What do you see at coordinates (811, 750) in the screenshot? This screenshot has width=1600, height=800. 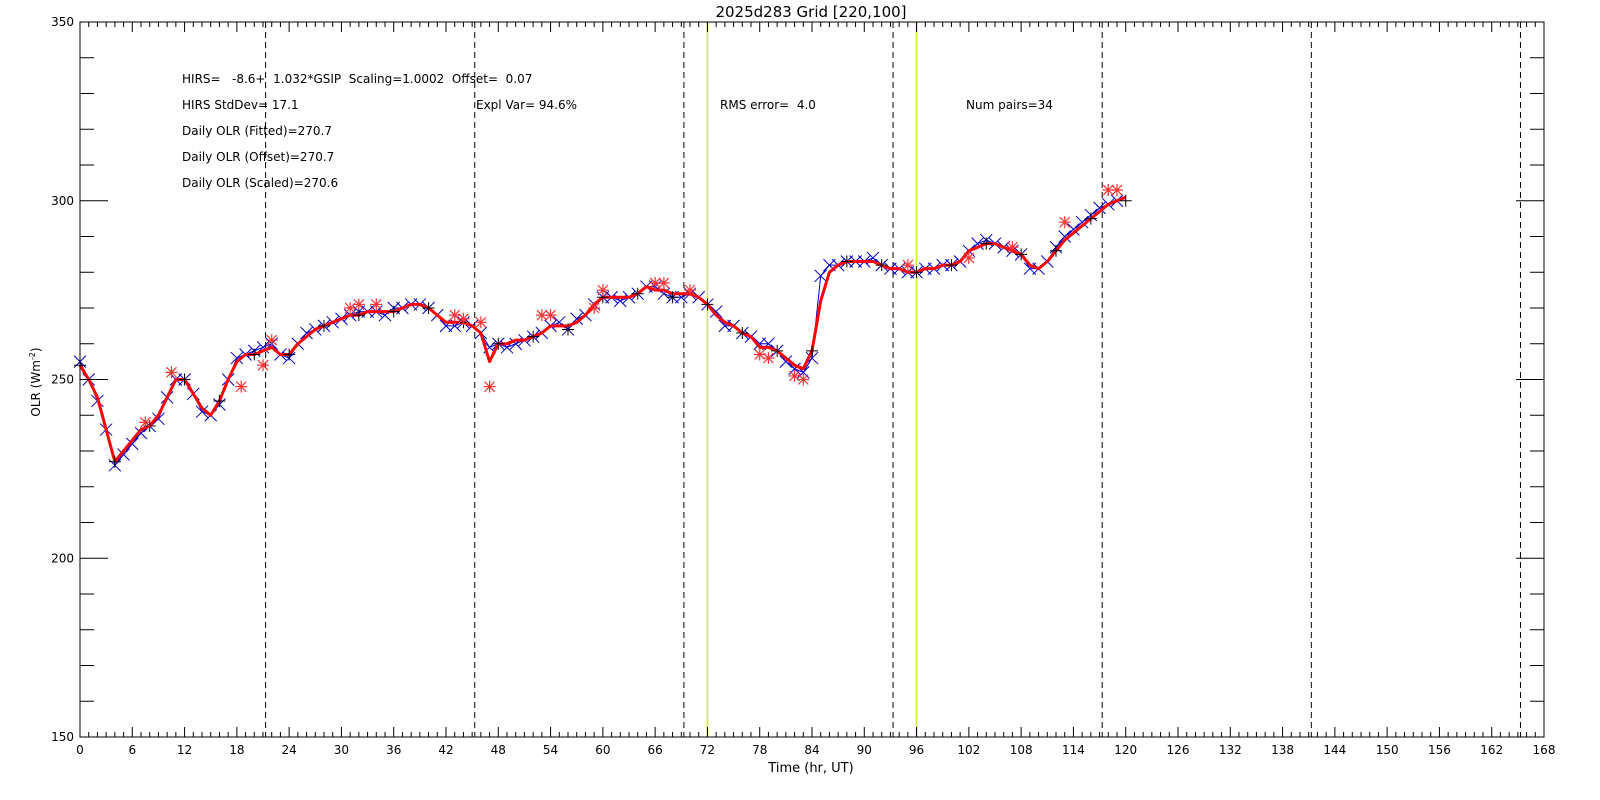 I see `x-tick-label: 84` at bounding box center [811, 750].